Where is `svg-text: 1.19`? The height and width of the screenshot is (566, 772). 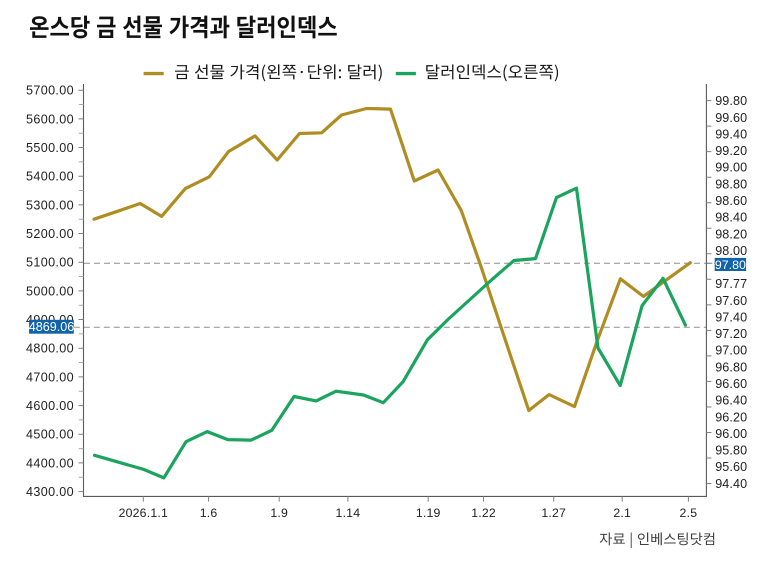
svg-text: 1.19 is located at coordinates (428, 513).